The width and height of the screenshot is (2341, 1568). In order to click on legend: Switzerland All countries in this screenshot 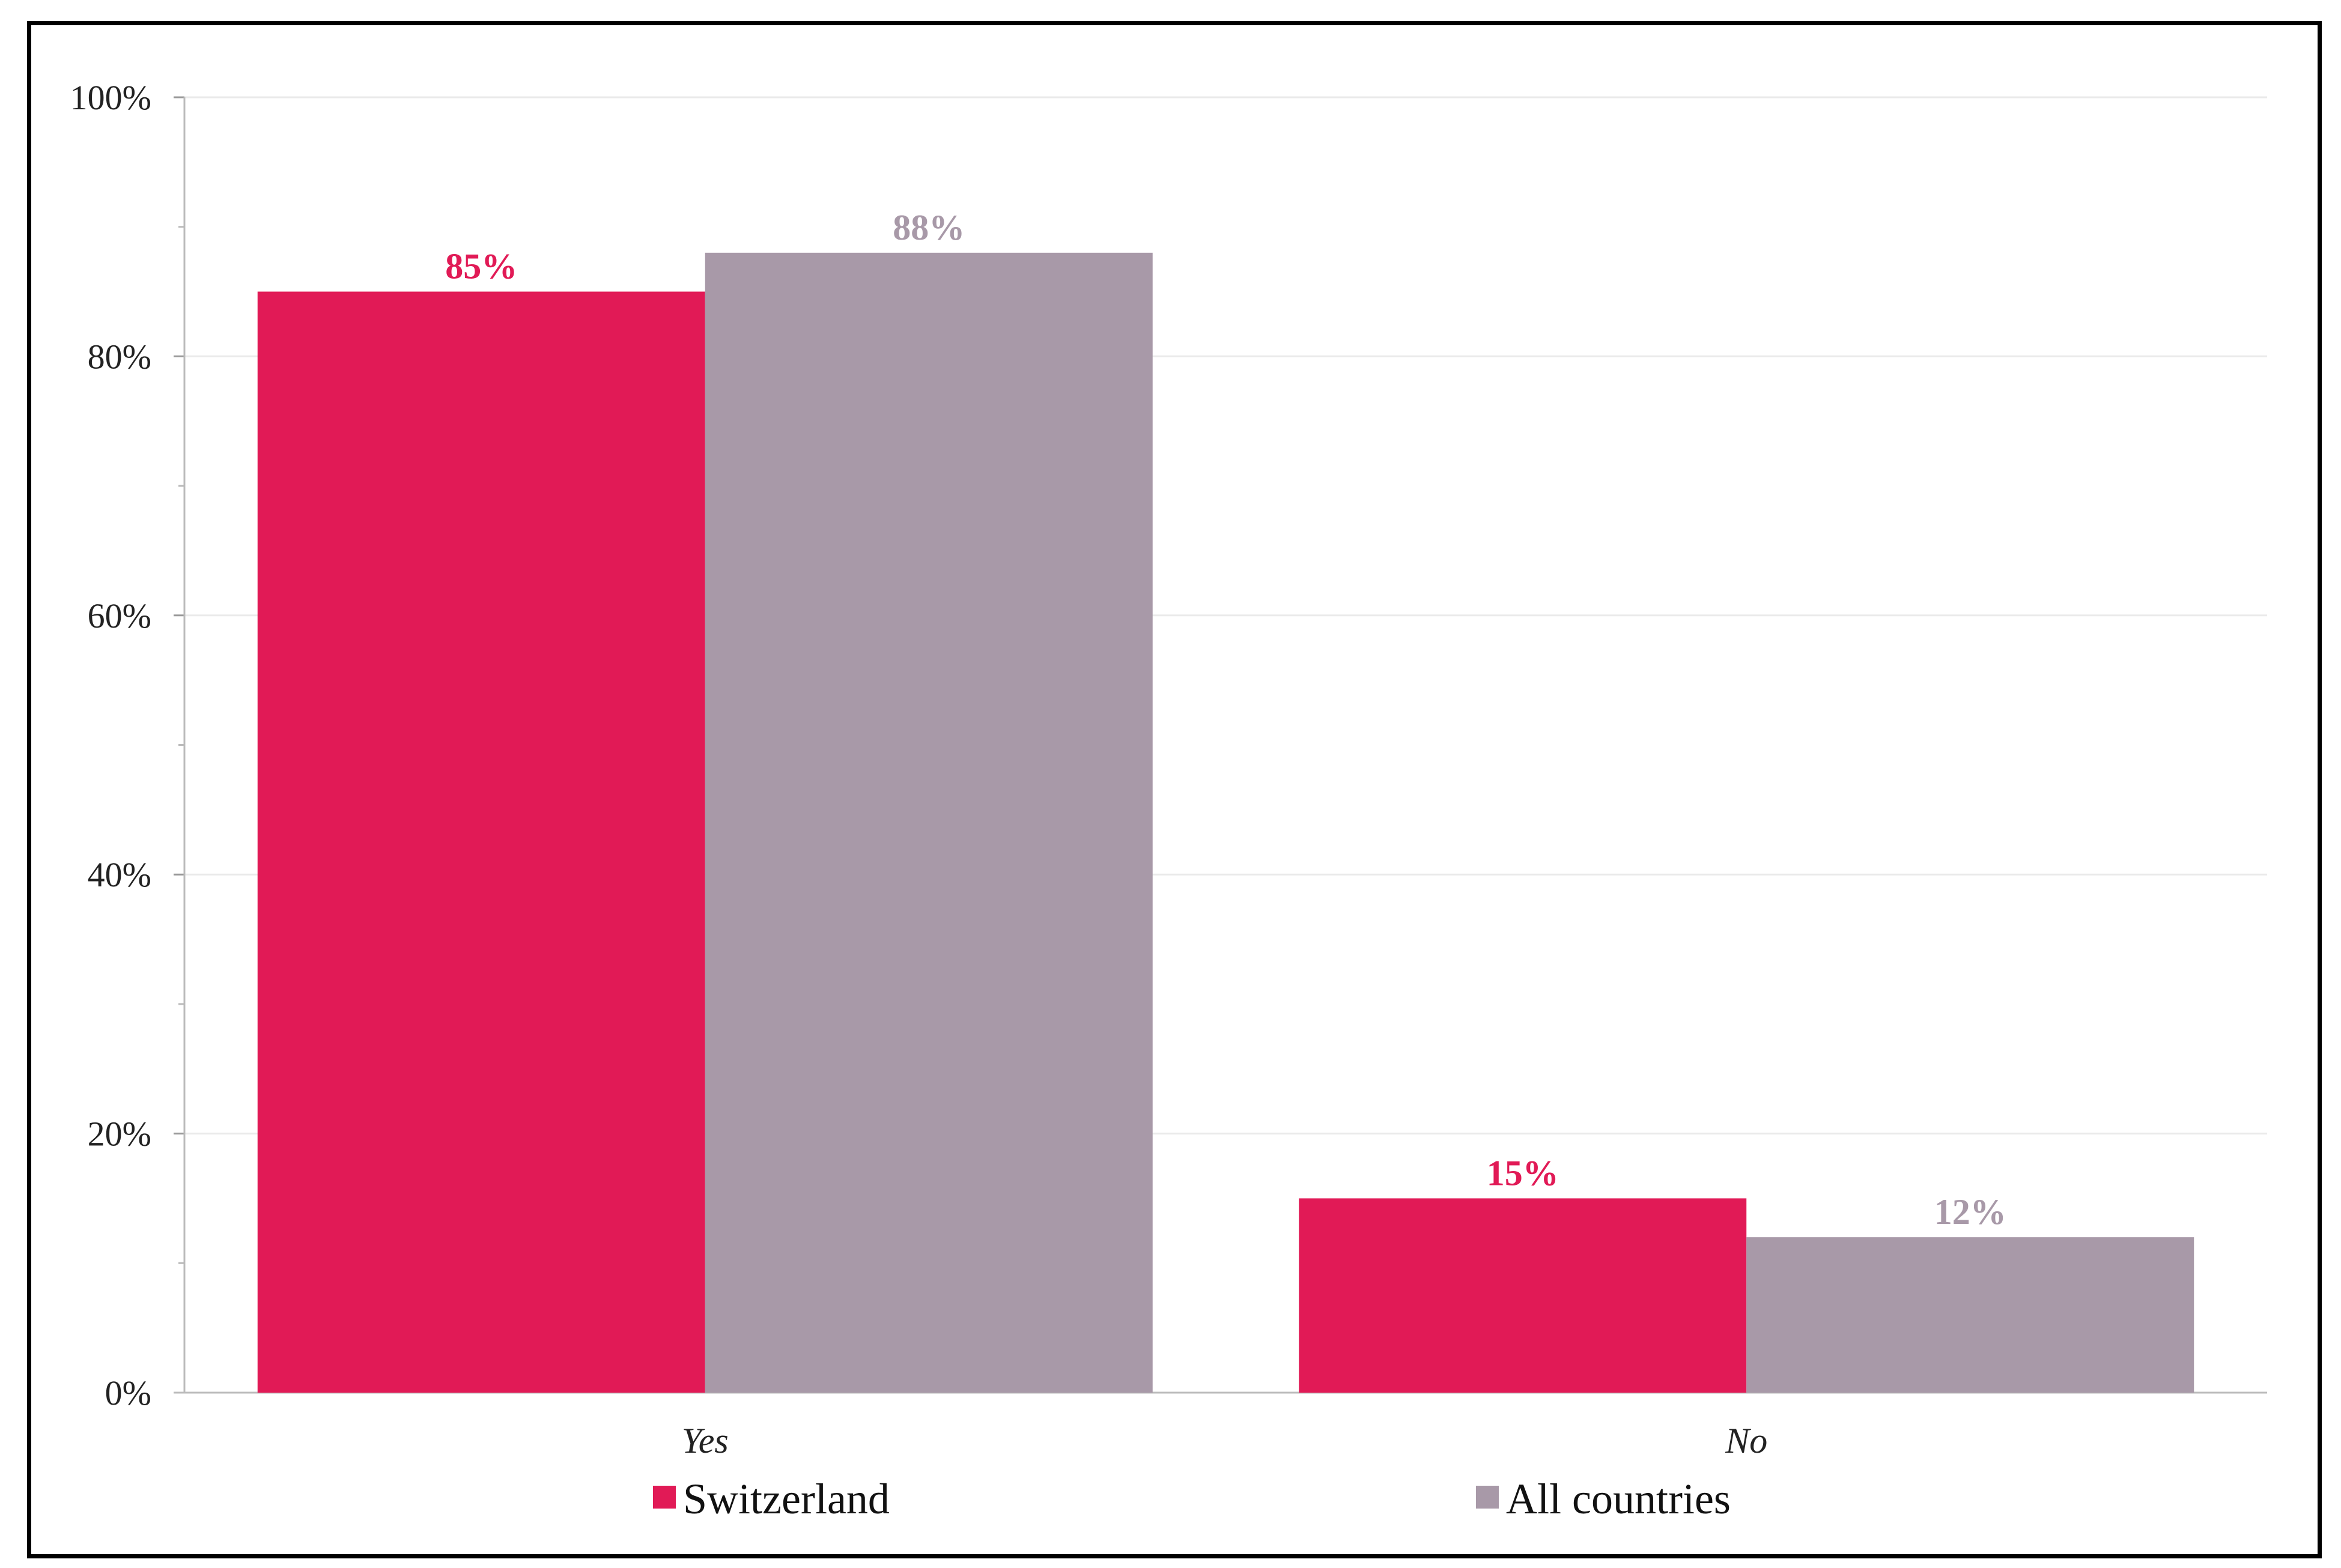, I will do `click(1192, 1499)`.